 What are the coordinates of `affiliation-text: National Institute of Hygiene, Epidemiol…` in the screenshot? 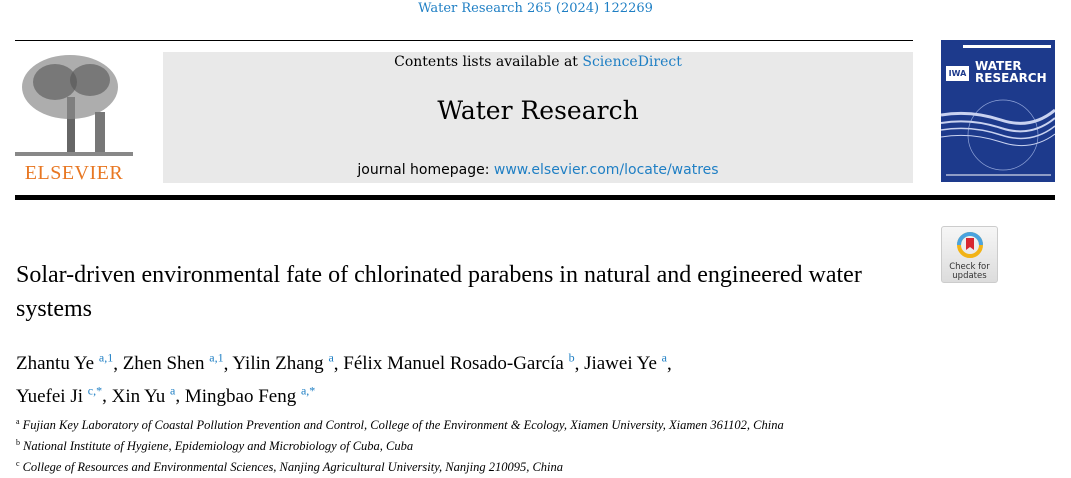 It's located at (218, 446).